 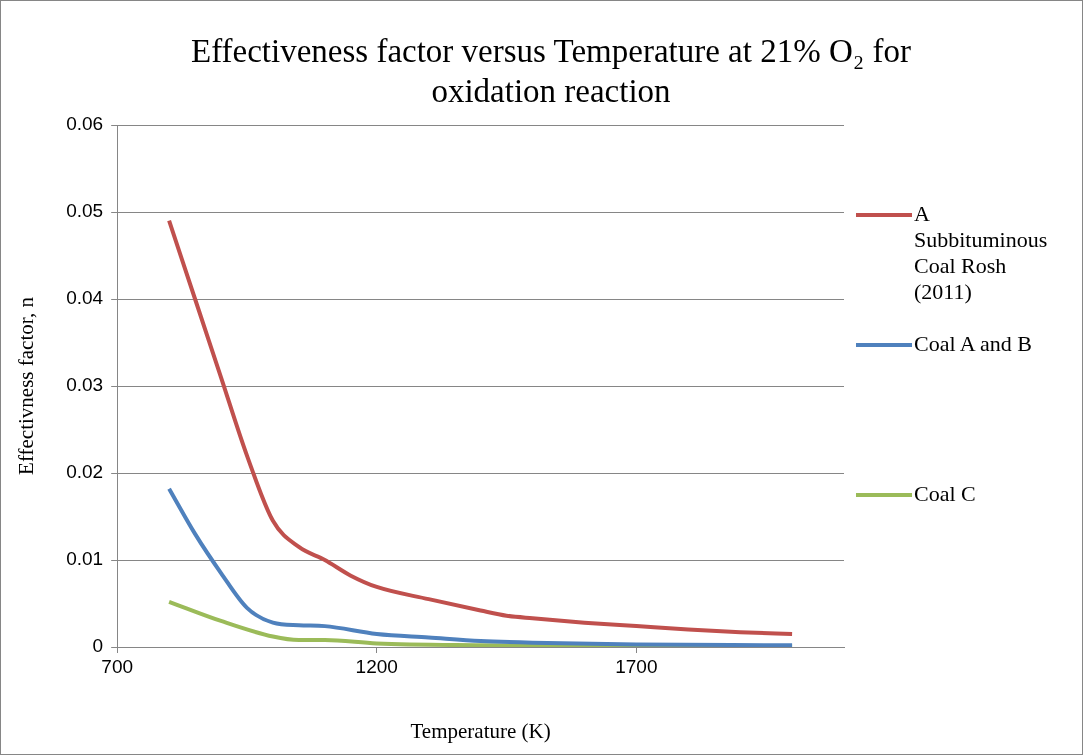 What do you see at coordinates (117, 666) in the screenshot?
I see `x-tick-label: 700` at bounding box center [117, 666].